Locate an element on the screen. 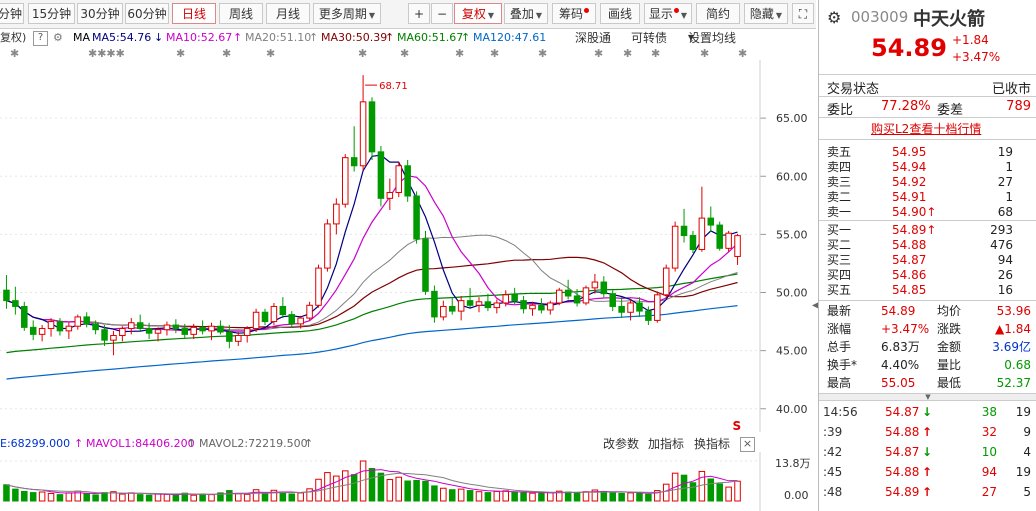 This screenshot has height=511, width=1036. book-price: 54.89↑ is located at coordinates (914, 230).